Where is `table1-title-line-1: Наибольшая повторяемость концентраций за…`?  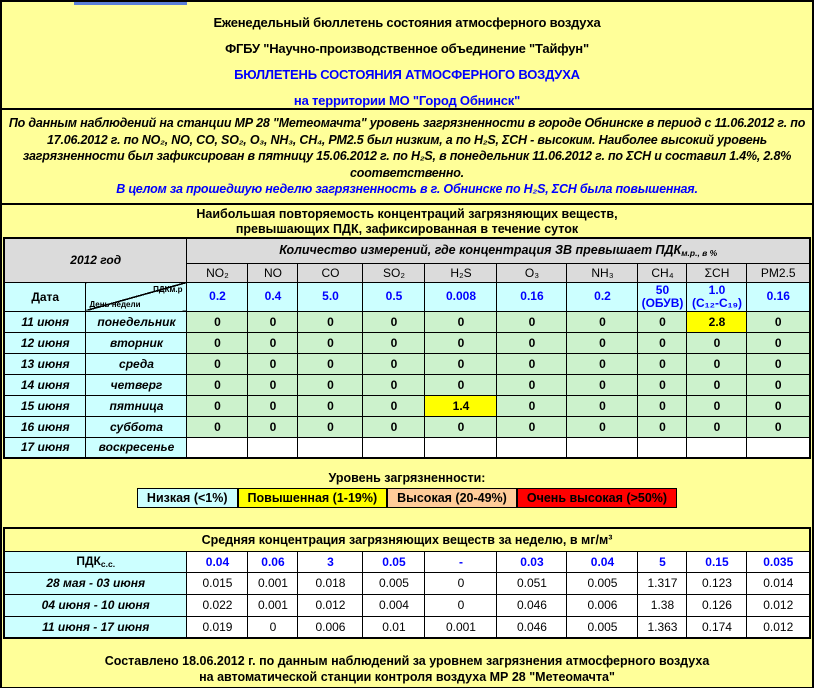
table1-title-line-1: Наибольшая повторяемость концентраций за… is located at coordinates (407, 214).